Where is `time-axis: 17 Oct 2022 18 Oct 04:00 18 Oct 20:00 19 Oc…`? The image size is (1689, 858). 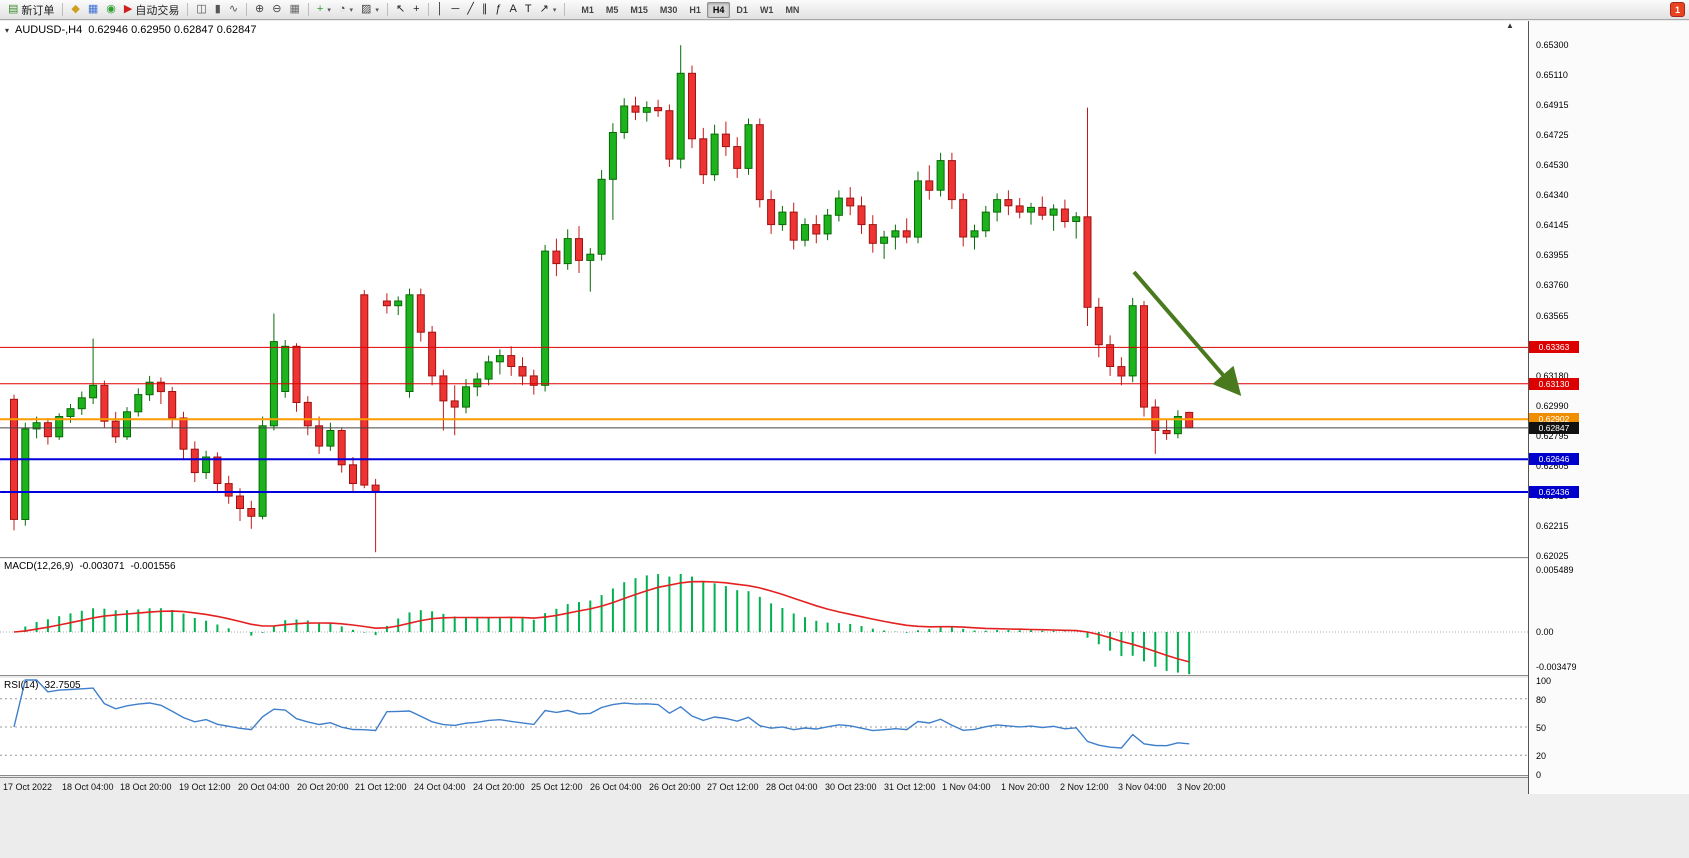
time-axis: 17 Oct 2022 18 Oct 04:00 18 Oct 20:00 19 Oc… is located at coordinates (764, 785).